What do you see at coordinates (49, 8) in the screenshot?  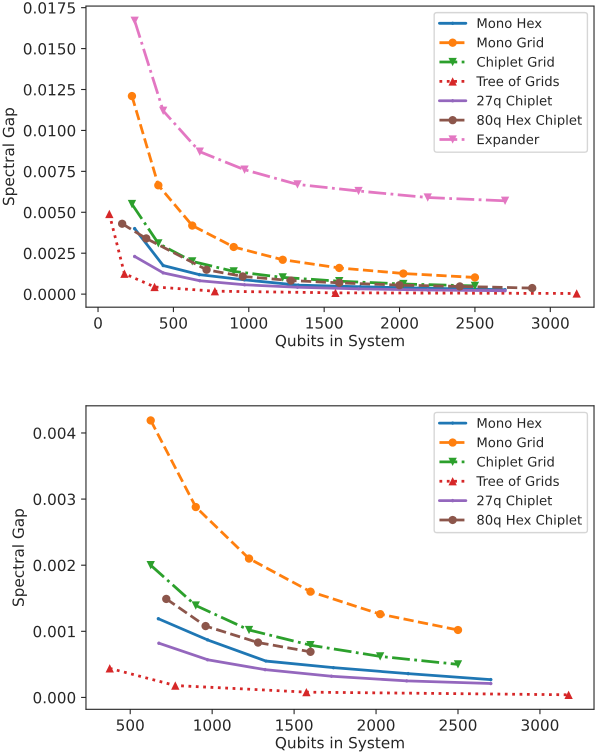 I see `y-tick-label: 0.0175` at bounding box center [49, 8].